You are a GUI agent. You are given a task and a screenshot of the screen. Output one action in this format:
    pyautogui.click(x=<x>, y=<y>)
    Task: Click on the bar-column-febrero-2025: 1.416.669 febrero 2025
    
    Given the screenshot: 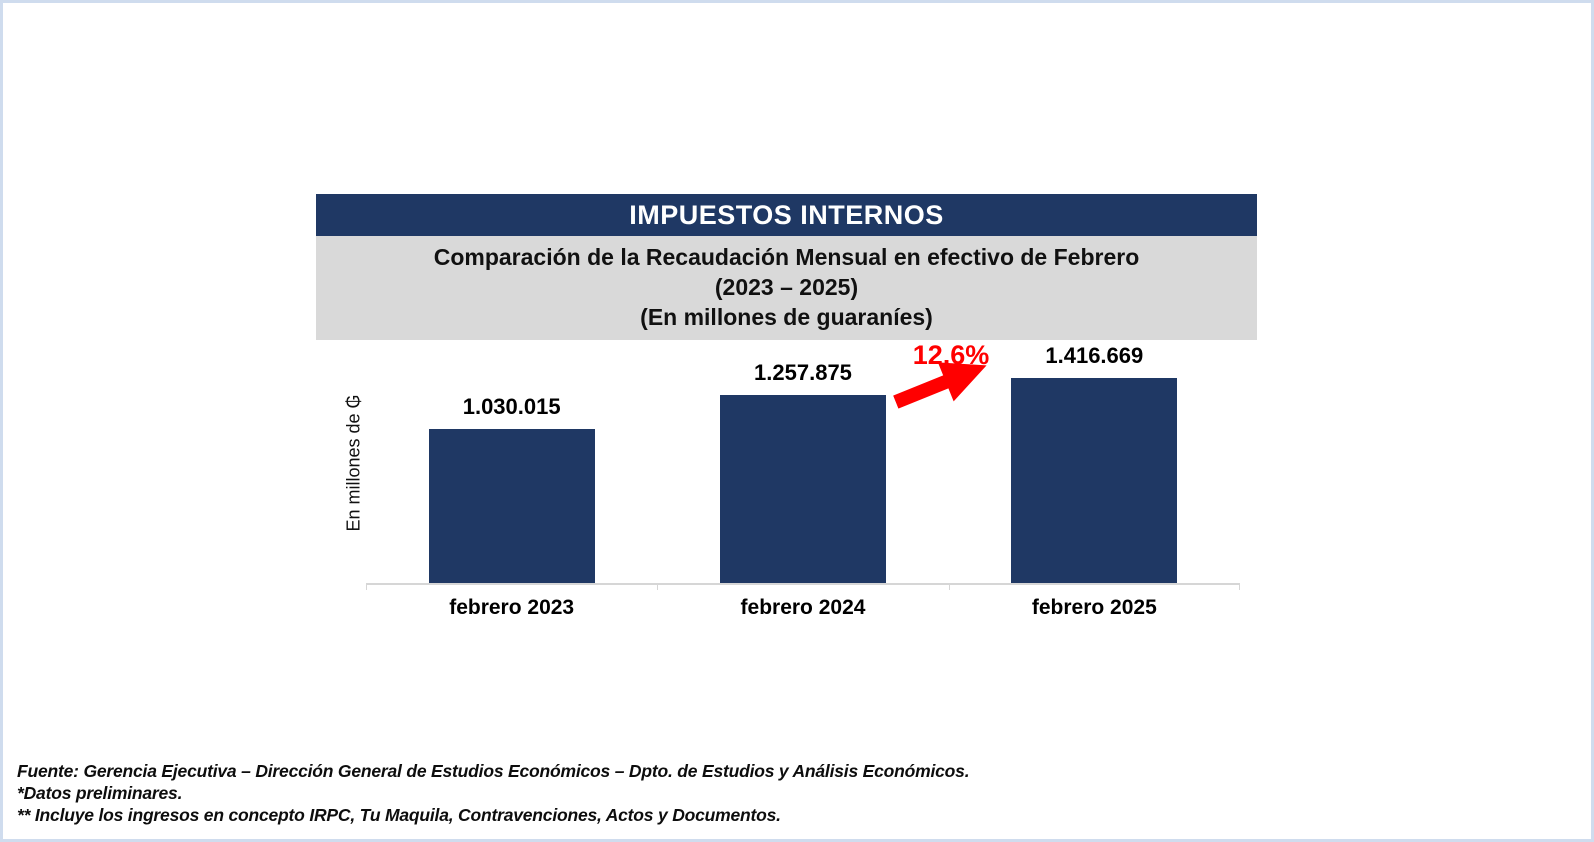 What is the action you would take?
    pyautogui.click(x=1094, y=481)
    